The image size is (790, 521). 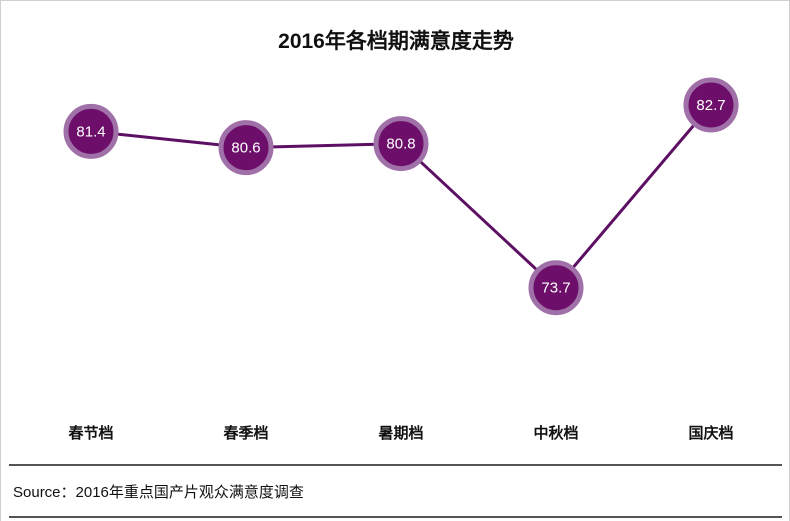 I want to click on x-tick-label: 中秋档, so click(x=555, y=433).